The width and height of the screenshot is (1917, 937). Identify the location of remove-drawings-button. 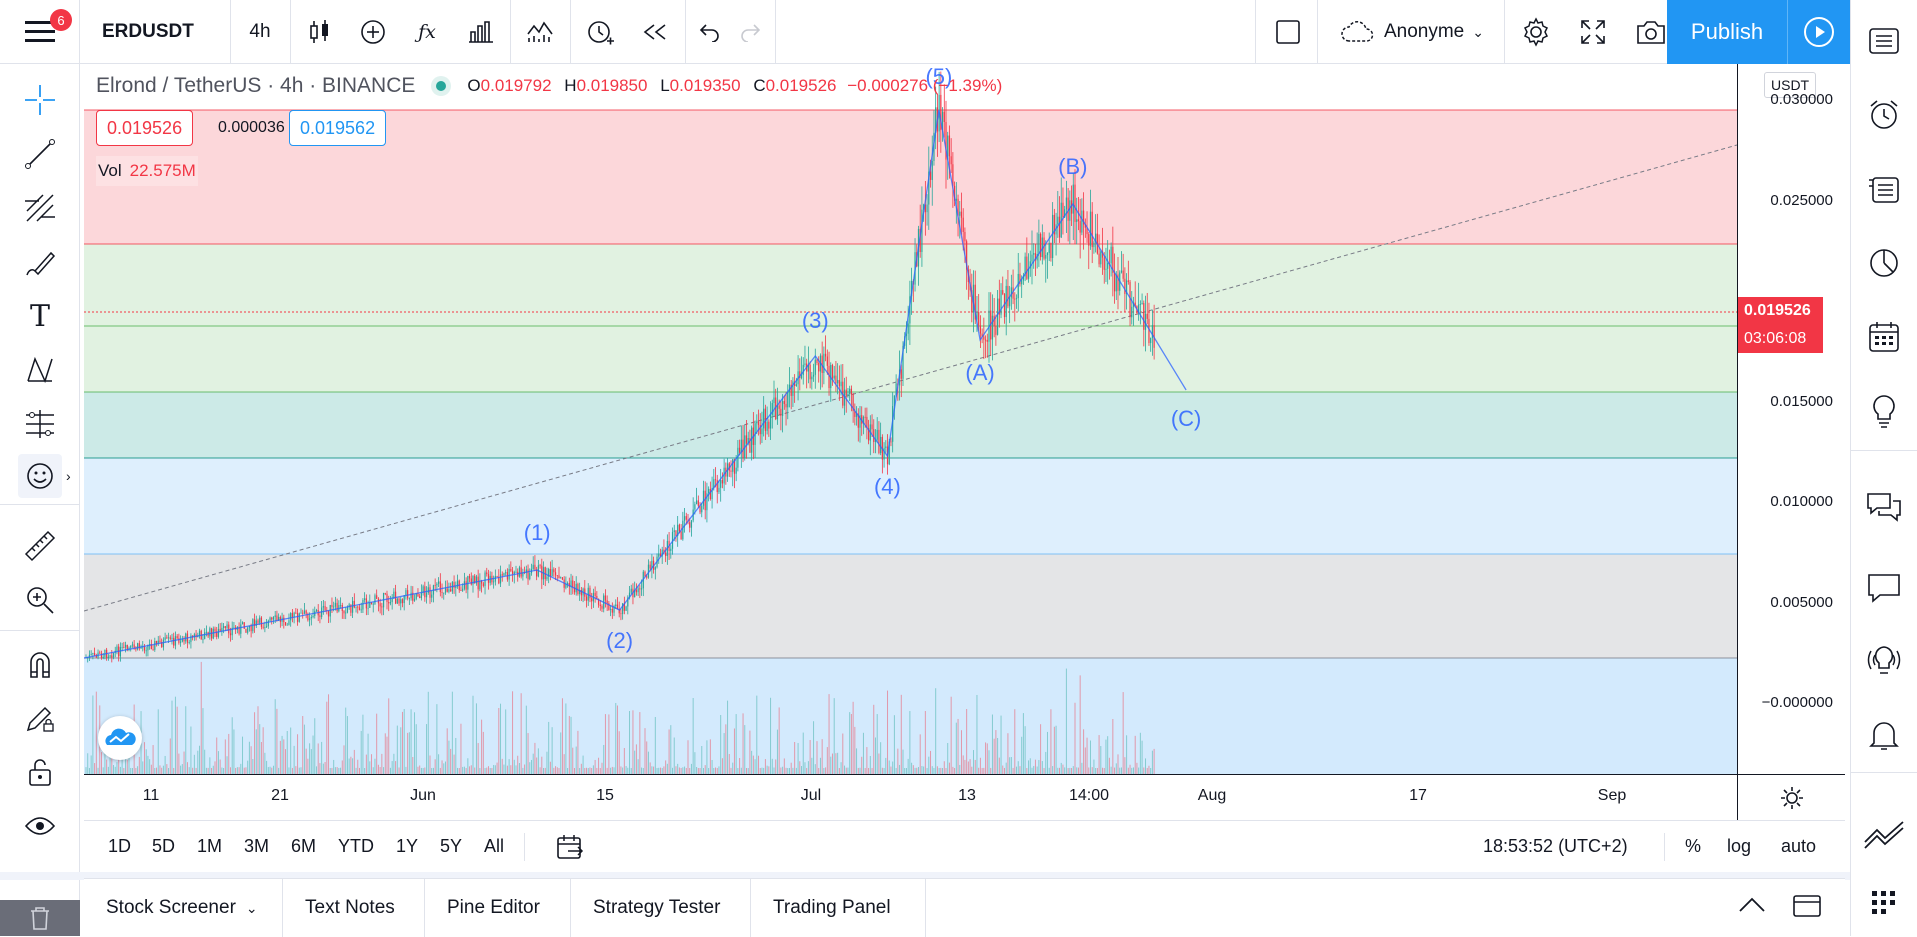
(40, 918).